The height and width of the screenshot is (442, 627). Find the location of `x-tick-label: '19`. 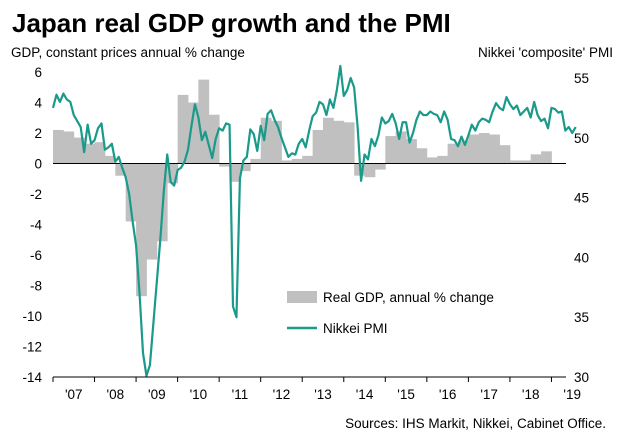

x-tick-label: '19 is located at coordinates (572, 394).